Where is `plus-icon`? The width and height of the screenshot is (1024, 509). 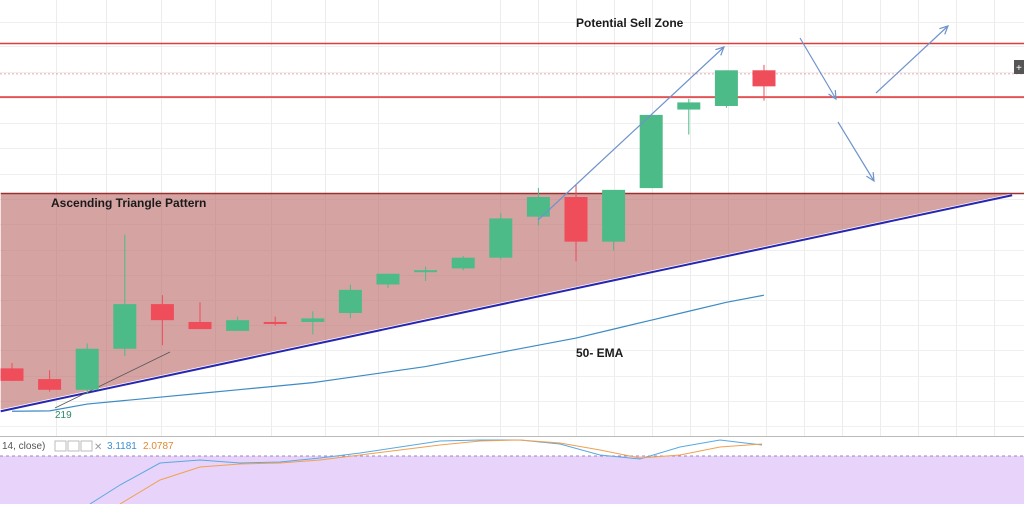 plus-icon is located at coordinates (1019, 67).